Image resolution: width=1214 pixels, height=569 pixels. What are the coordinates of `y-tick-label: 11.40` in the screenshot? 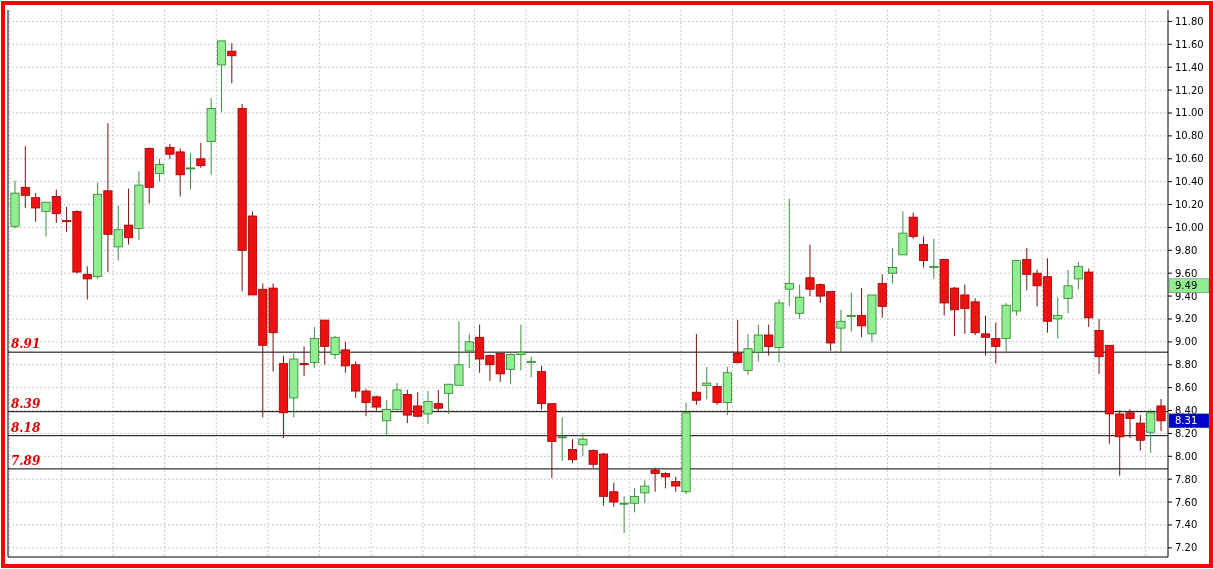 It's located at (1189, 67).